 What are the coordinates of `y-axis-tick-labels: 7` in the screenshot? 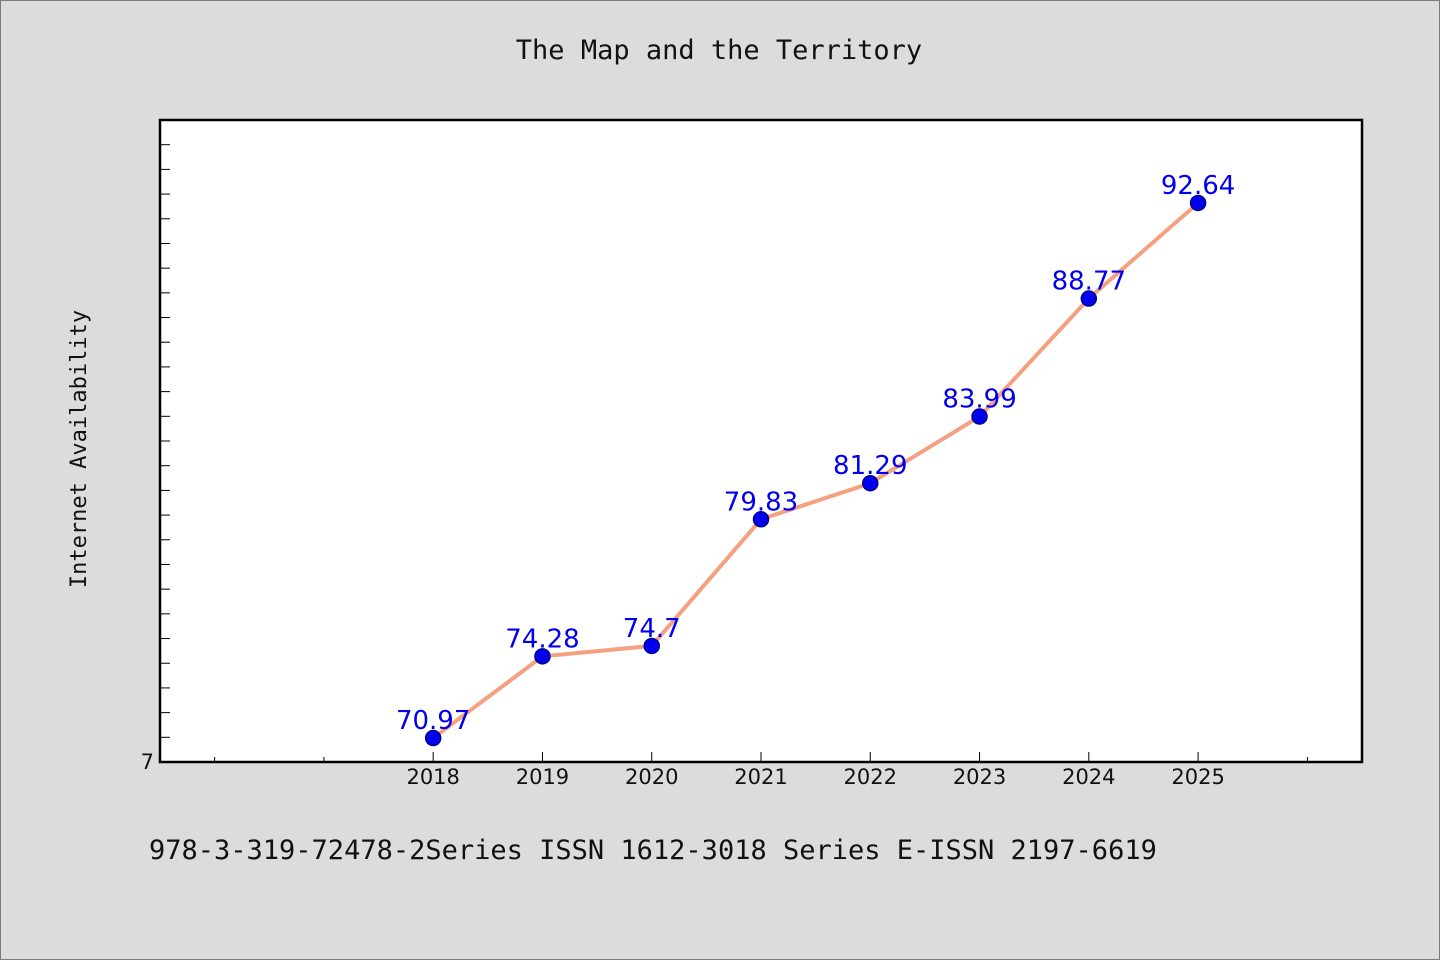 It's located at (147, 762).